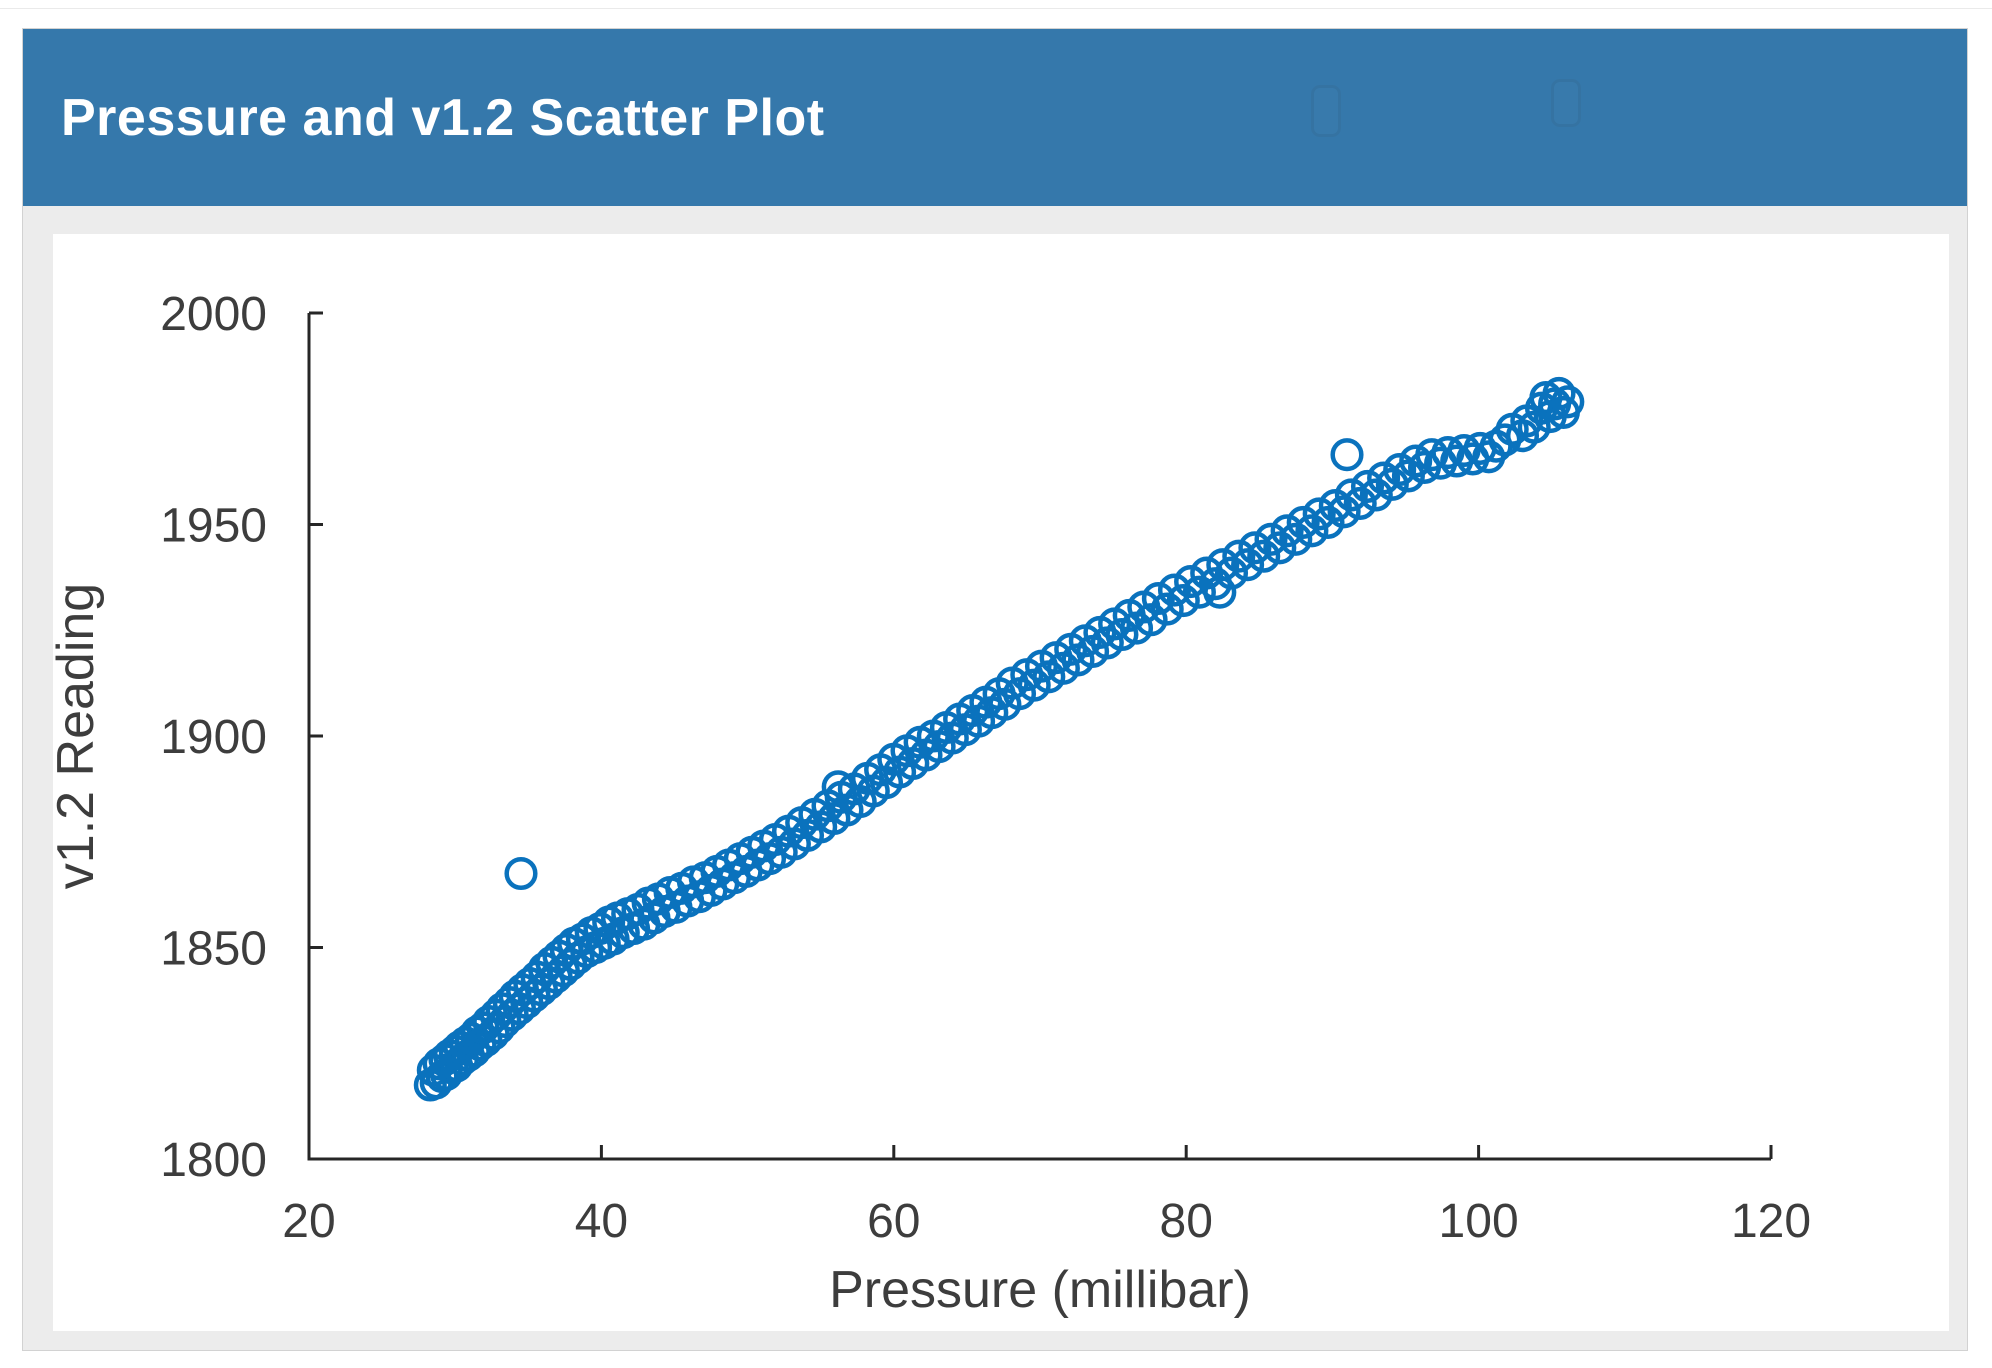  Describe the element at coordinates (1040, 1290) in the screenshot. I see `x-axis-label: Pressure (millibar)` at that location.